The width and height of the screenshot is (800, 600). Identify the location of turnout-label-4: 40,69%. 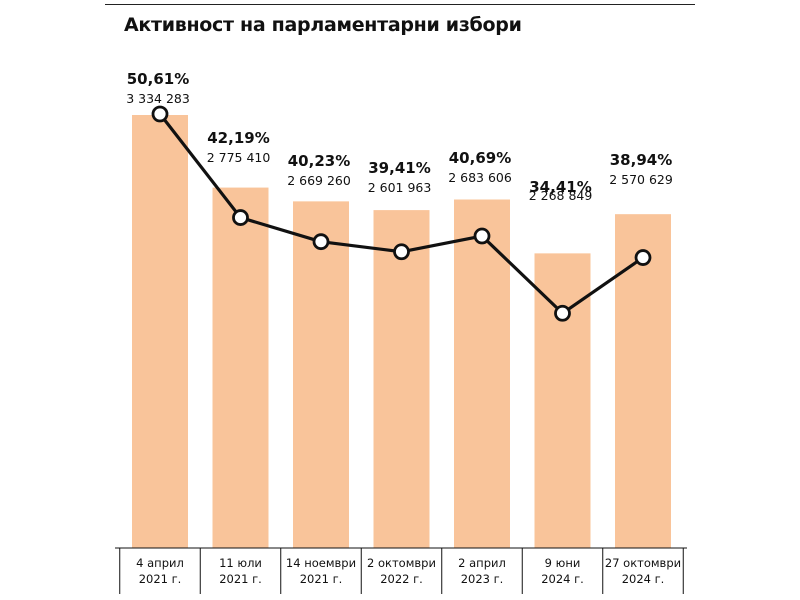
(480, 158).